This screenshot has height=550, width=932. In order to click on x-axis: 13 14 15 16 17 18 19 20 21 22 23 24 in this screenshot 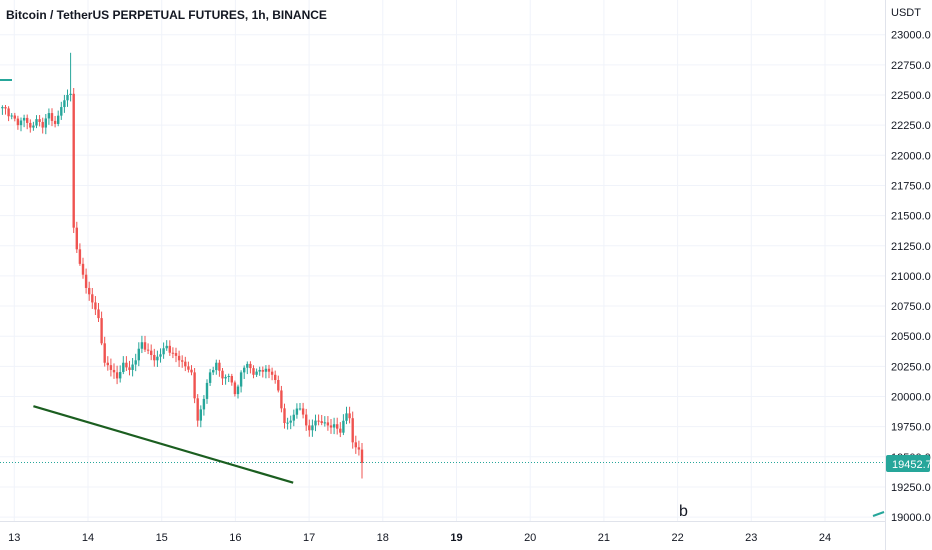, I will do `click(419, 538)`.